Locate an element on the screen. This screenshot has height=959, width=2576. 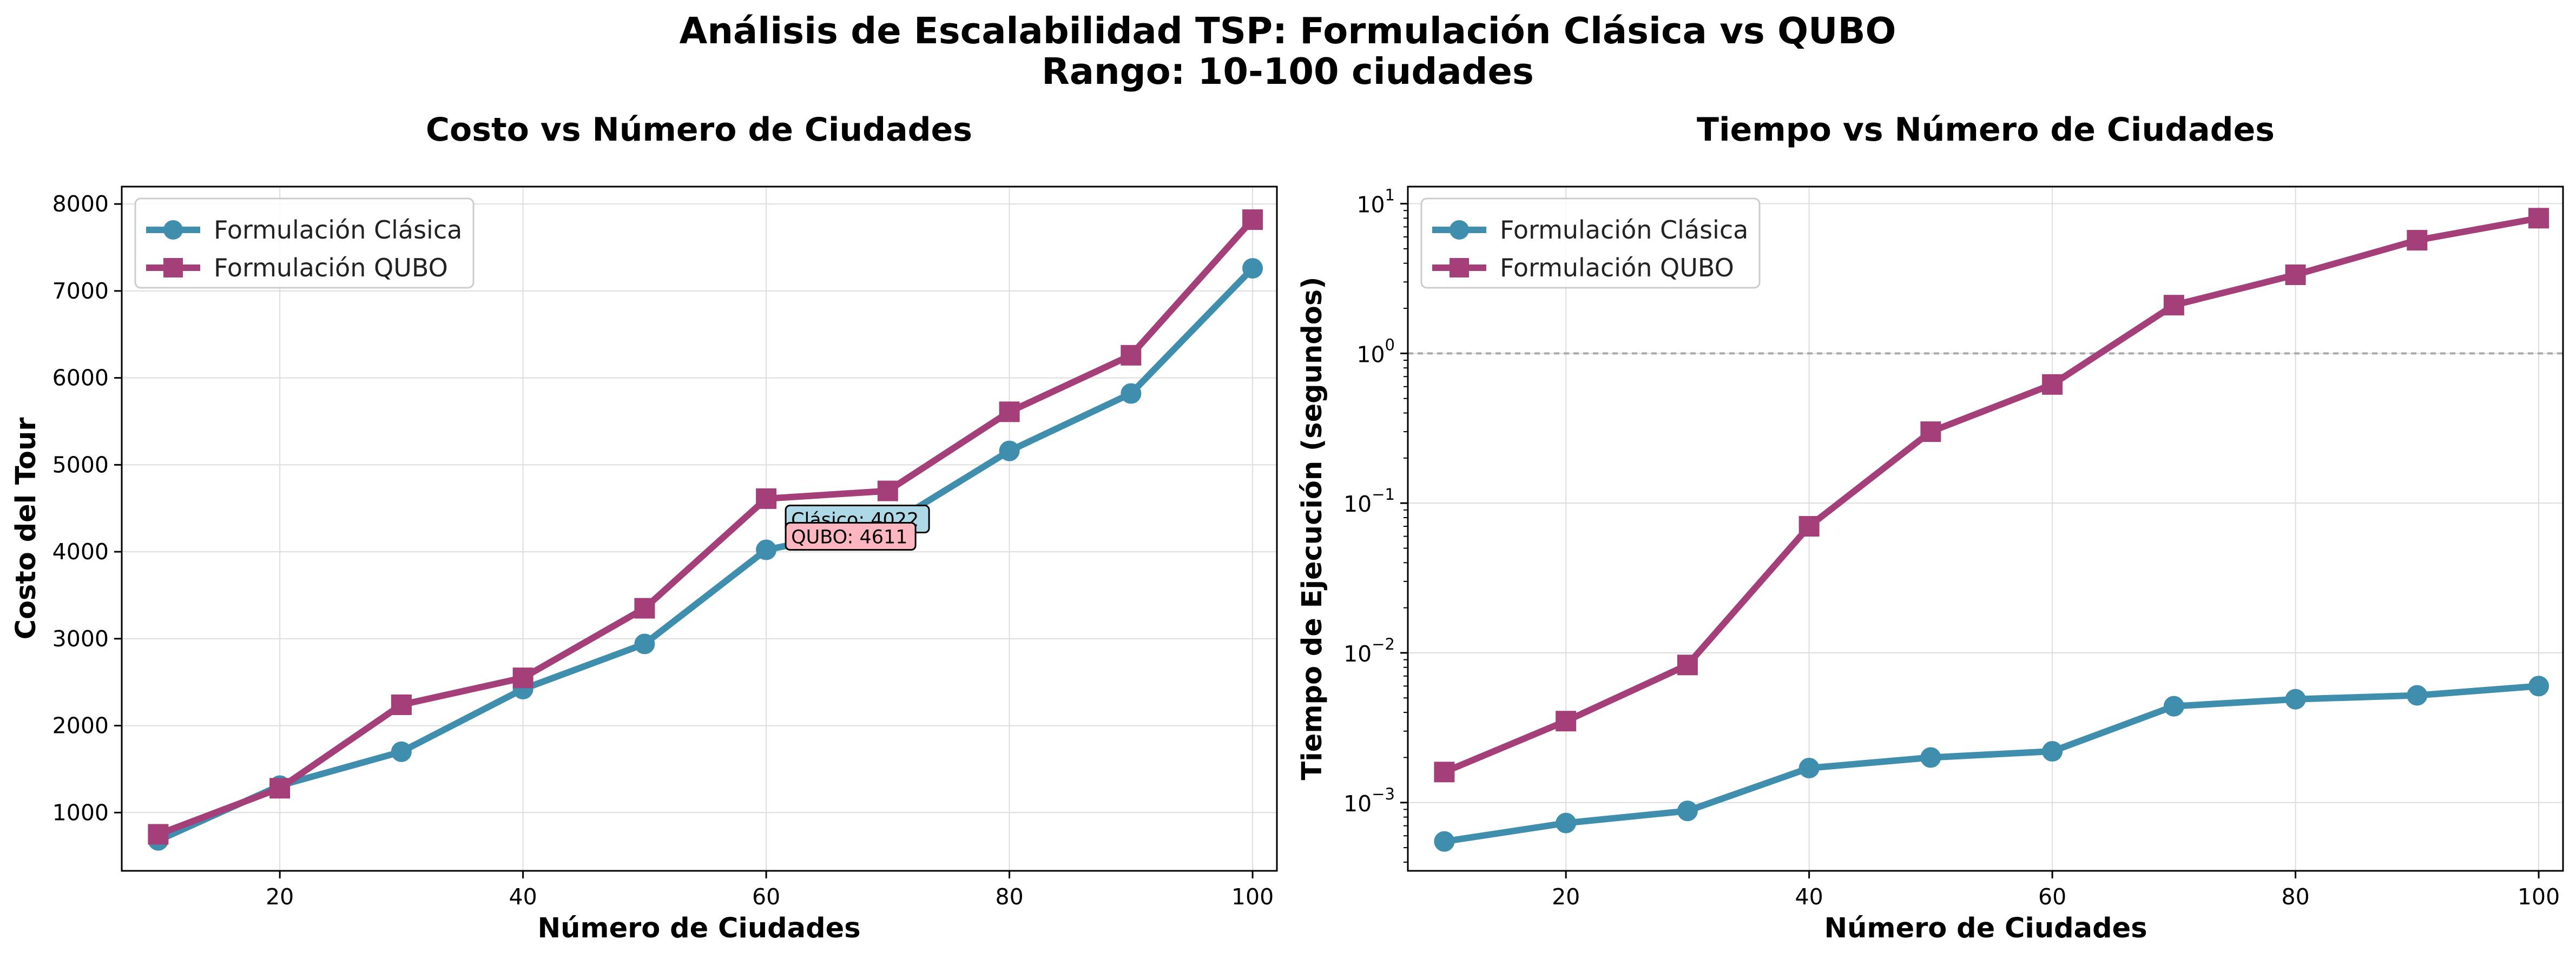
cost-chart-x-tick-label: 40 is located at coordinates (523, 897).